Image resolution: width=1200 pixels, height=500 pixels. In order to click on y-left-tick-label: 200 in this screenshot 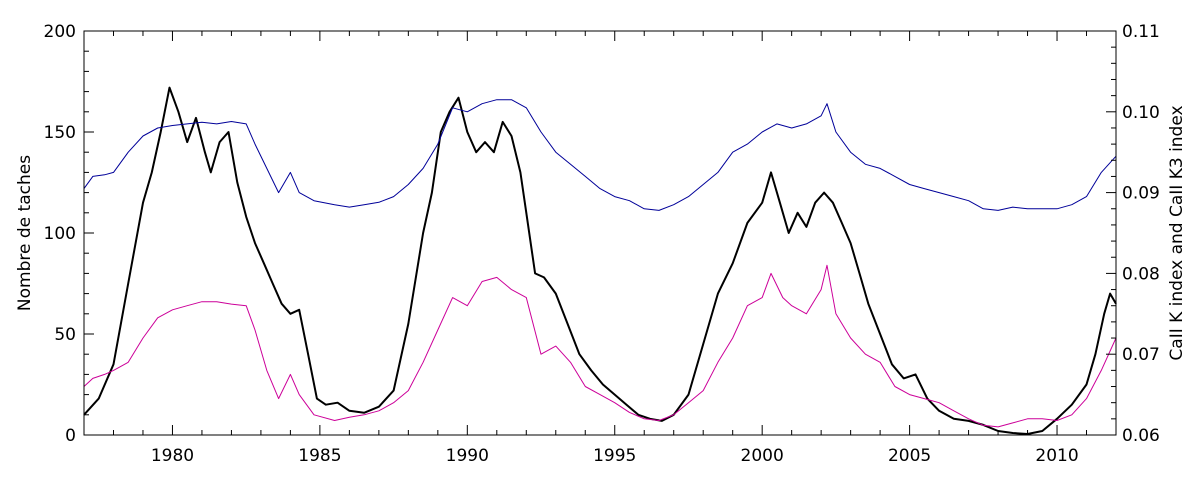, I will do `click(60, 32)`.